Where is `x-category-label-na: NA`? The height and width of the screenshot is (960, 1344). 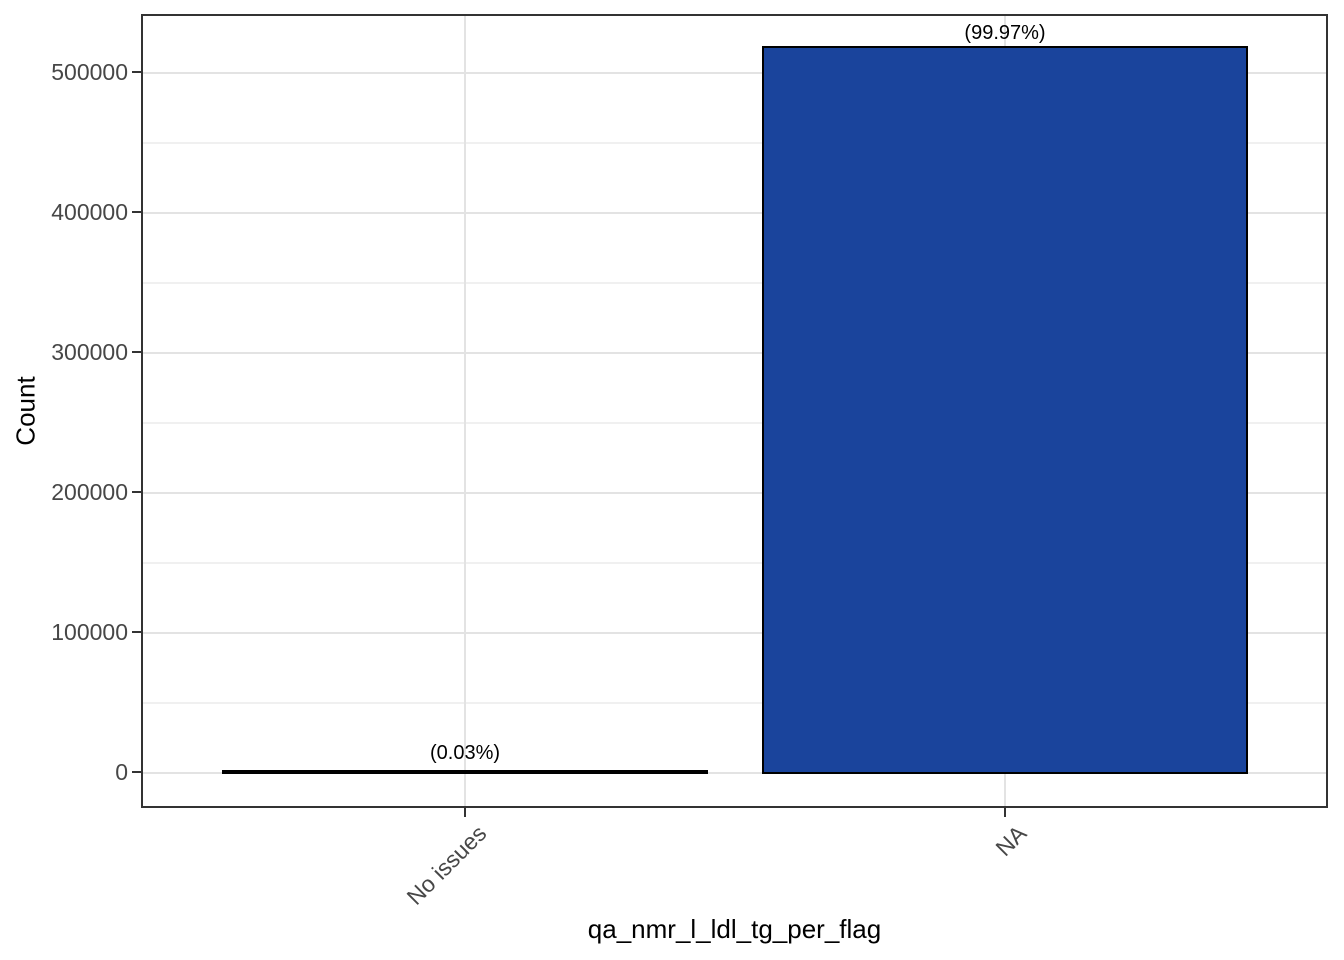 x-category-label-na: NA is located at coordinates (1011, 840).